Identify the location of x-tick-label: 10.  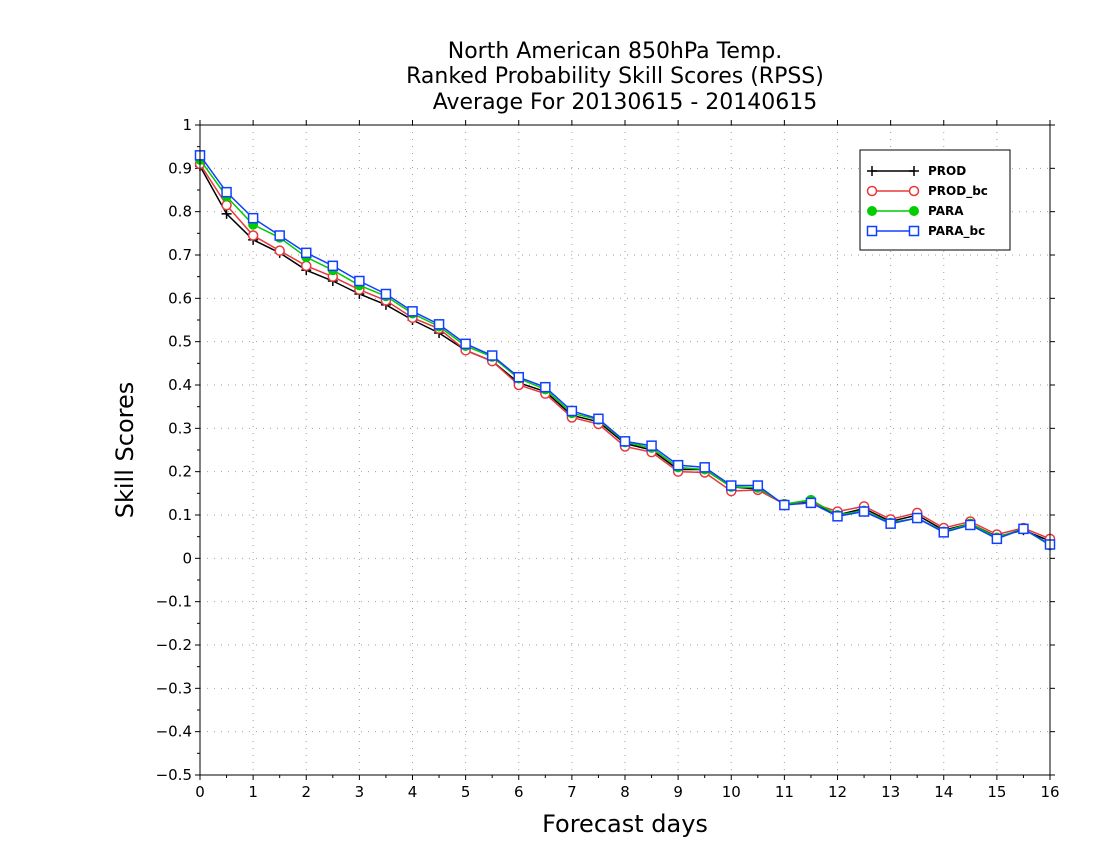
(731, 792).